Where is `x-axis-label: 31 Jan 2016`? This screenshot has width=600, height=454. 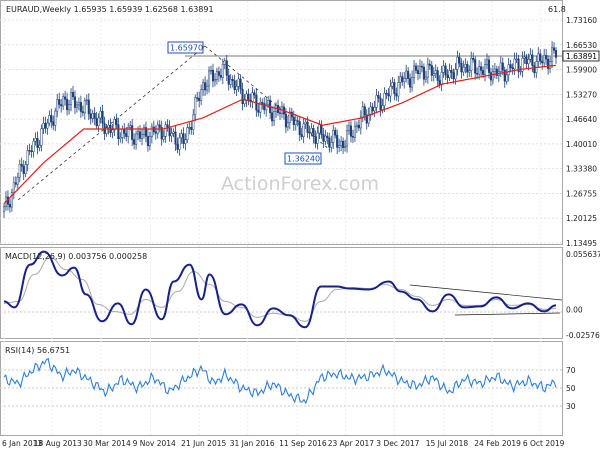 x-axis-label: 31 Jan 2016 is located at coordinates (252, 443).